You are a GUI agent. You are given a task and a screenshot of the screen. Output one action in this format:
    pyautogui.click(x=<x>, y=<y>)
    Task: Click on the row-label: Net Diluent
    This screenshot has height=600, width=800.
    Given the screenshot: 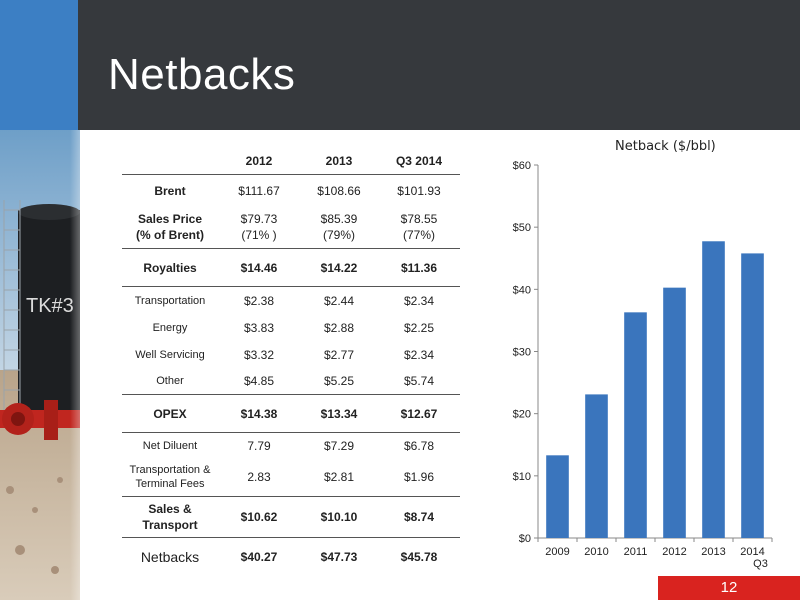 What is the action you would take?
    pyautogui.click(x=170, y=445)
    